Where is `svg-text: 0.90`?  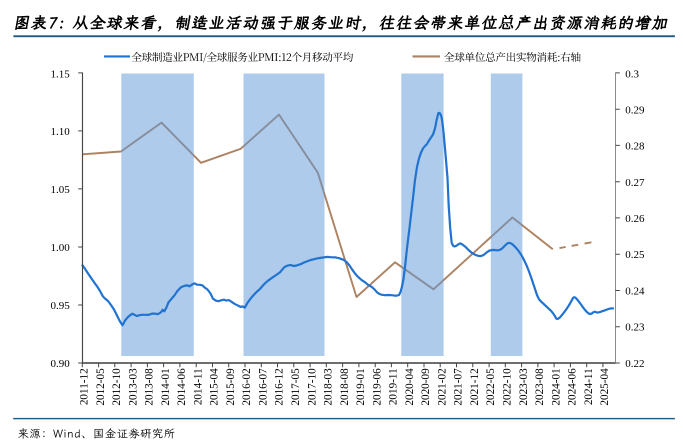
svg-text: 0.90 is located at coordinates (61, 364).